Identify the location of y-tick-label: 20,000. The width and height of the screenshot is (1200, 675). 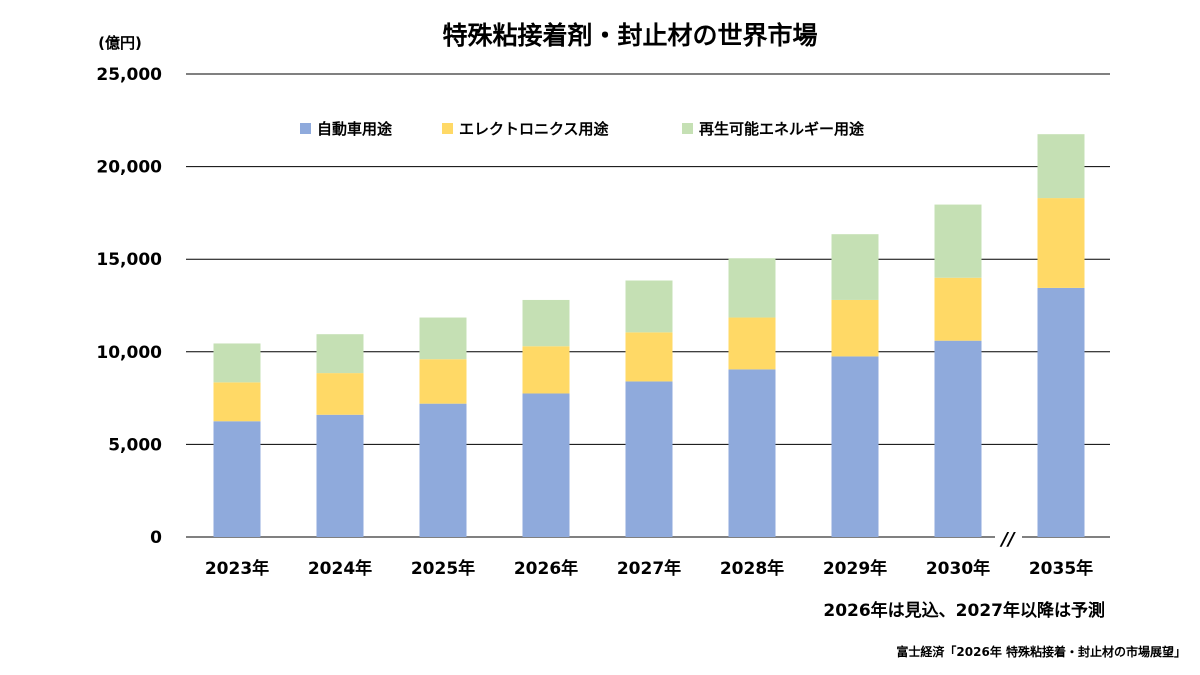
(129, 168).